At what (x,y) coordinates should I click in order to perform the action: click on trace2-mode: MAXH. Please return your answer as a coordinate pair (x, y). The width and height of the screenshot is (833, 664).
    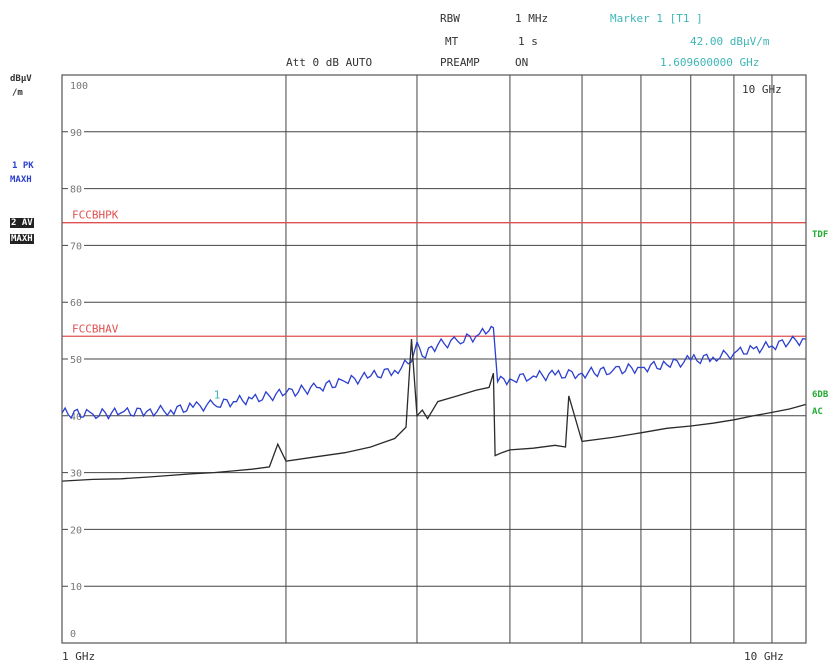
    Looking at the image, I should click on (22, 239).